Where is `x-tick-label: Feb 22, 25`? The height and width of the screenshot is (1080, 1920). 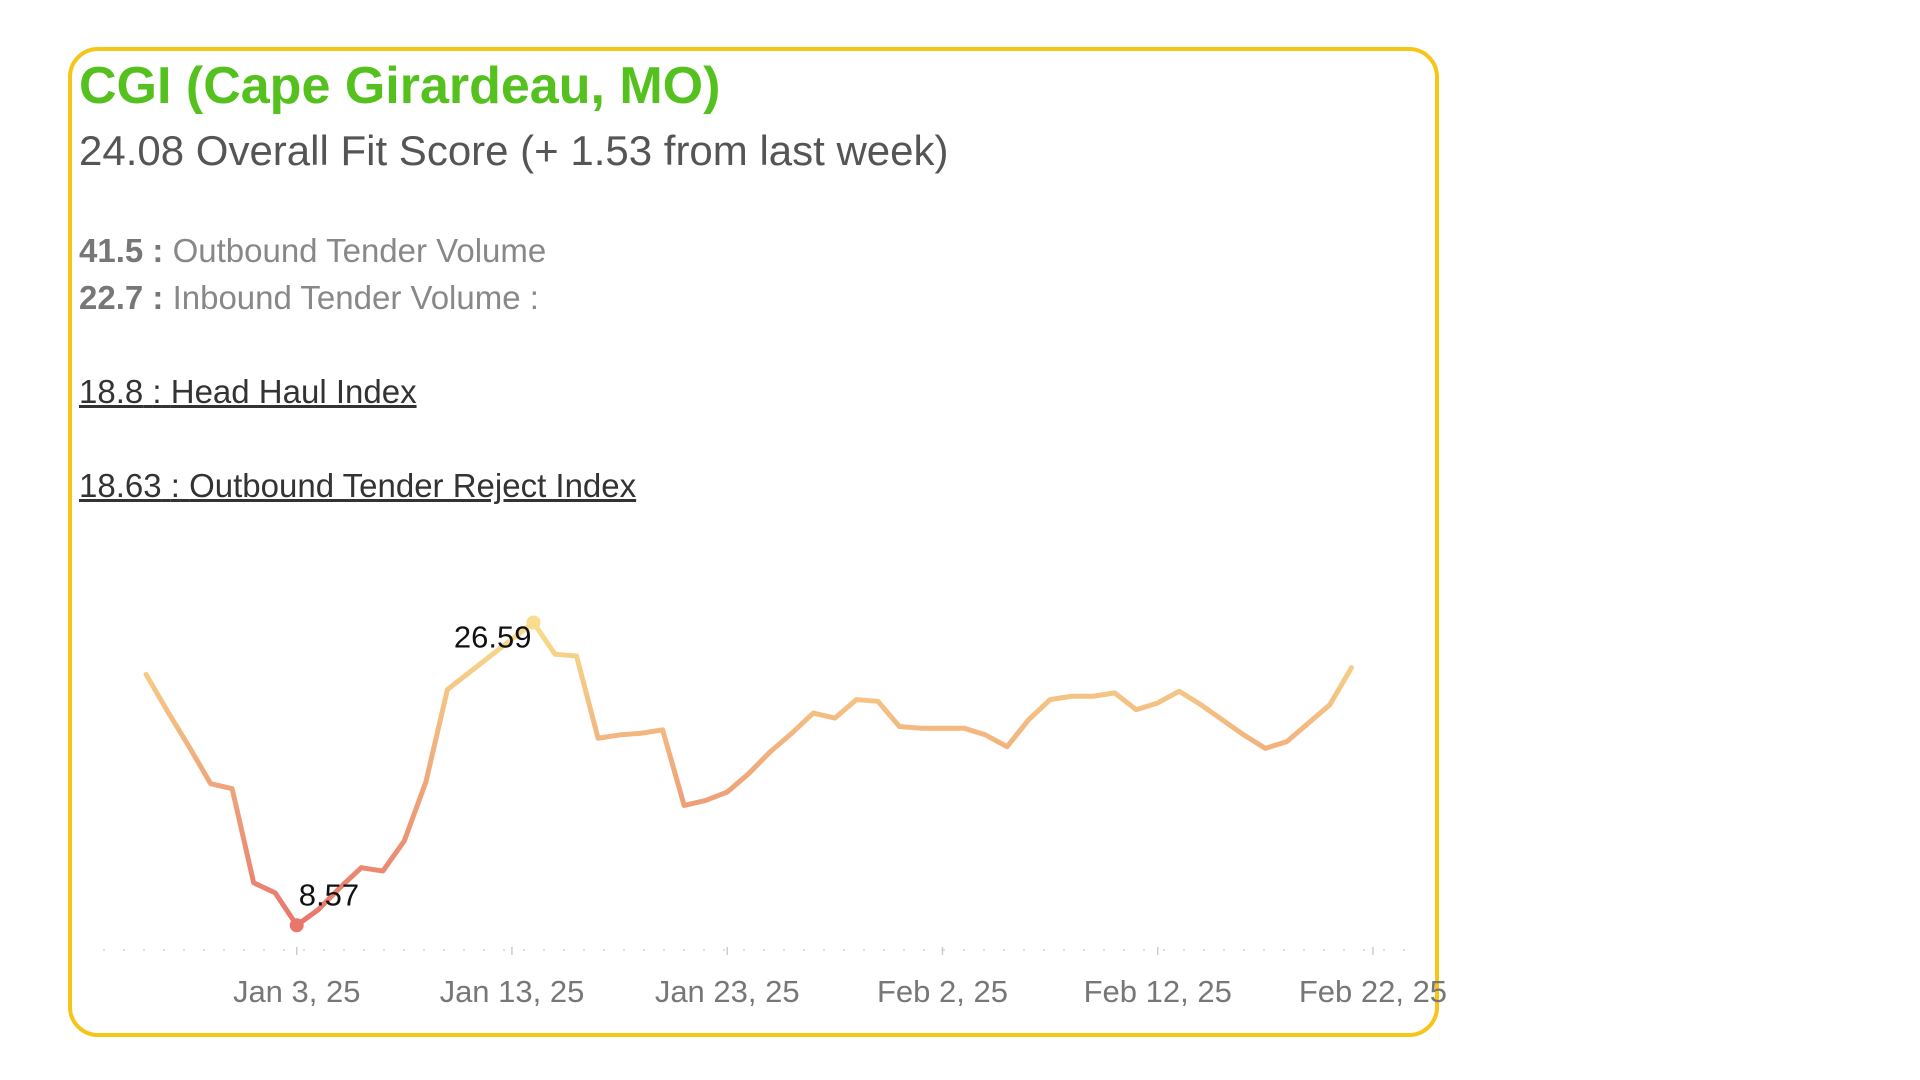 x-tick-label: Feb 22, 25 is located at coordinates (1373, 991).